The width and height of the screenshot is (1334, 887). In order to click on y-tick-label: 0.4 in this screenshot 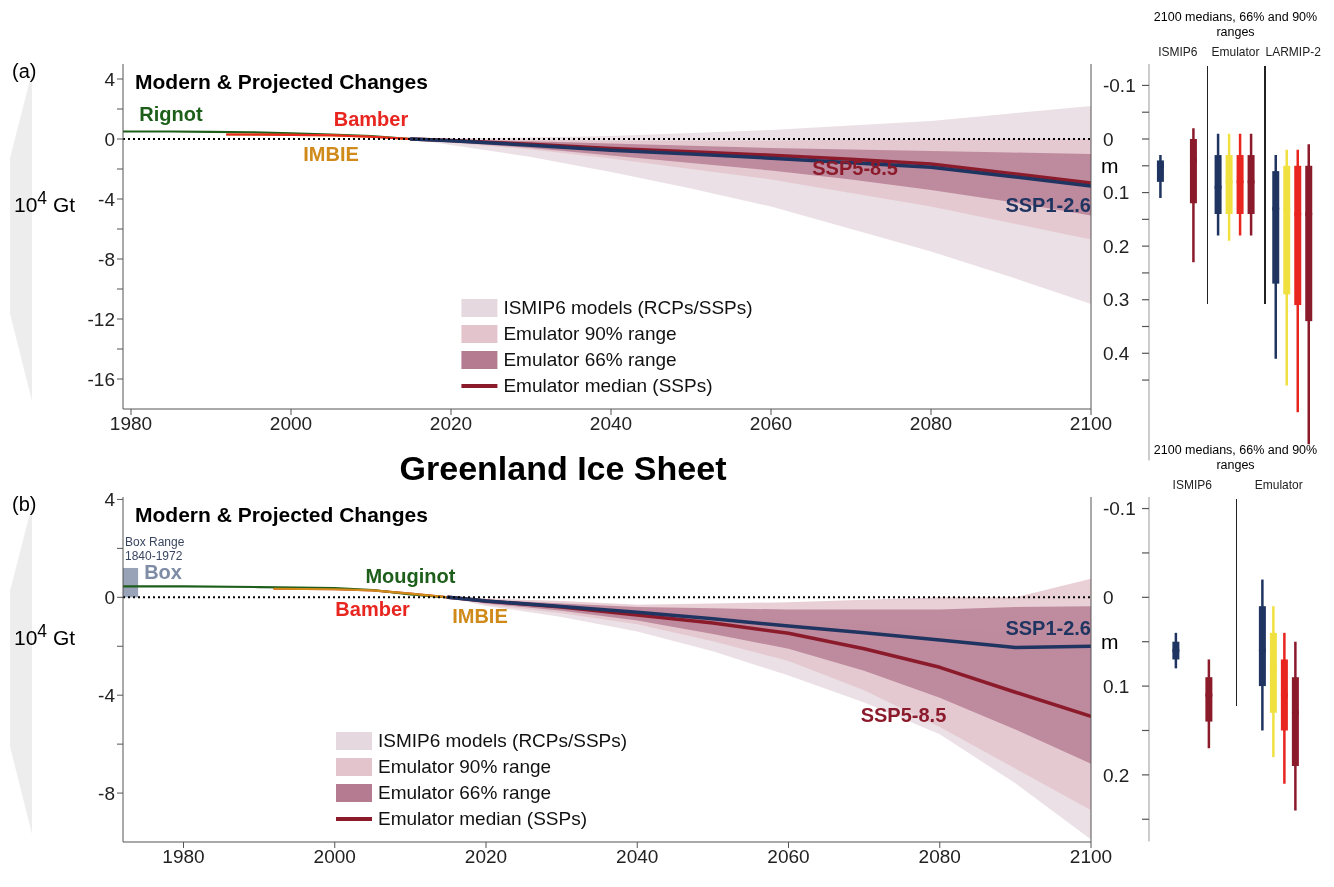, I will do `click(1116, 353)`.